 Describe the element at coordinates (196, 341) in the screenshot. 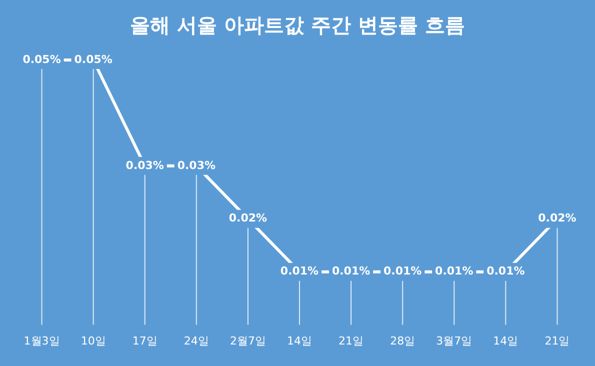

I see `x-tick-label: 24일` at that location.